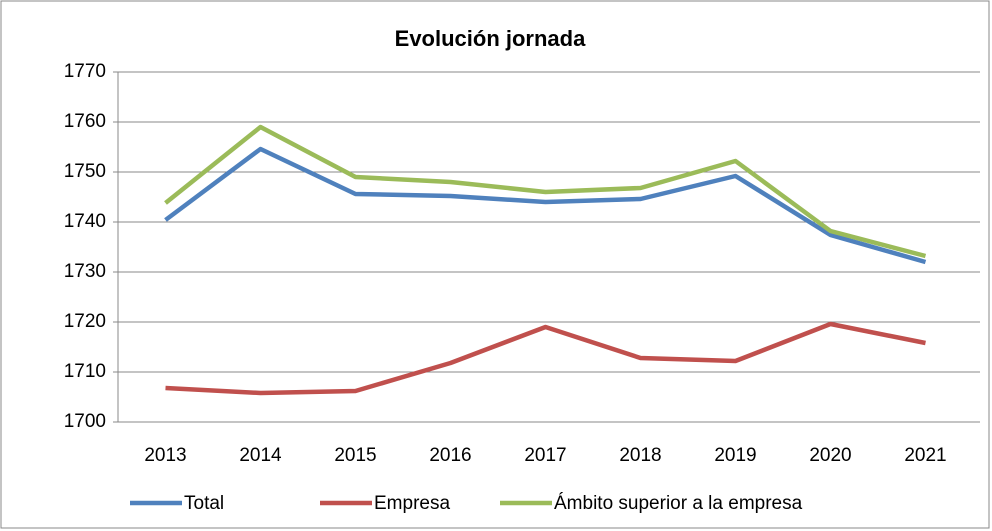 The height and width of the screenshot is (531, 992). Describe the element at coordinates (355, 455) in the screenshot. I see `x-tick-label: 2015` at that location.